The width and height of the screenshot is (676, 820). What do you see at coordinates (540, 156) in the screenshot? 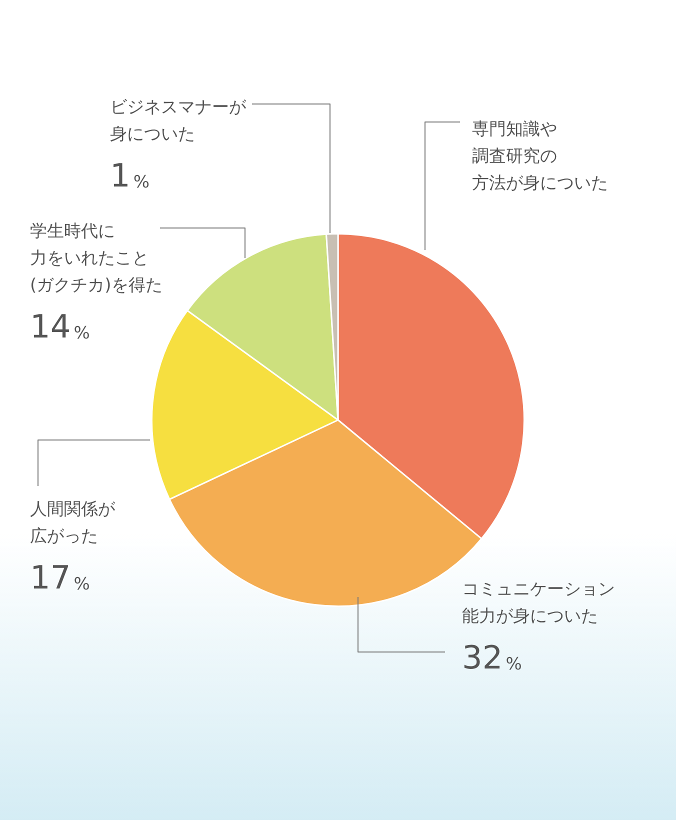
I see `slice-label: 専門知識や調査研究の方法が身についた` at bounding box center [540, 156].